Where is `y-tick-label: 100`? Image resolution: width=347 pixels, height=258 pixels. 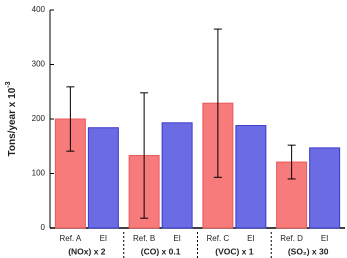
y-tick-label: 100 is located at coordinates (39, 173).